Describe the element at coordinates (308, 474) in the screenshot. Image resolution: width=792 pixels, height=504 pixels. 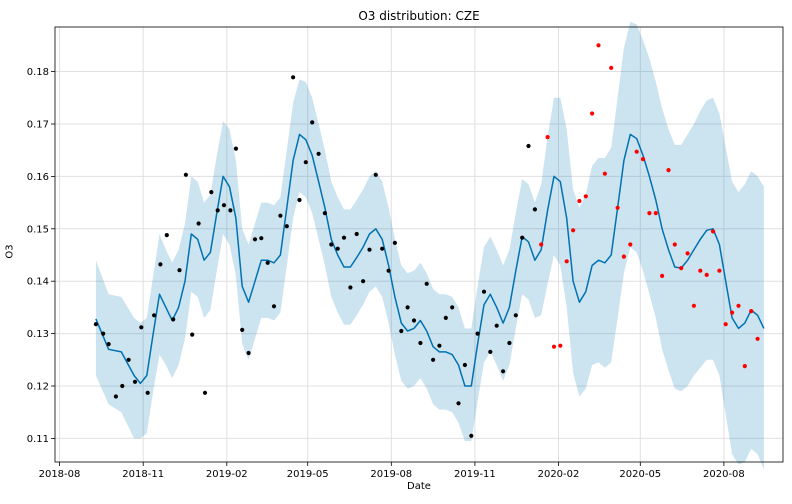
I see `x-tick-label: 2019-05` at that location.